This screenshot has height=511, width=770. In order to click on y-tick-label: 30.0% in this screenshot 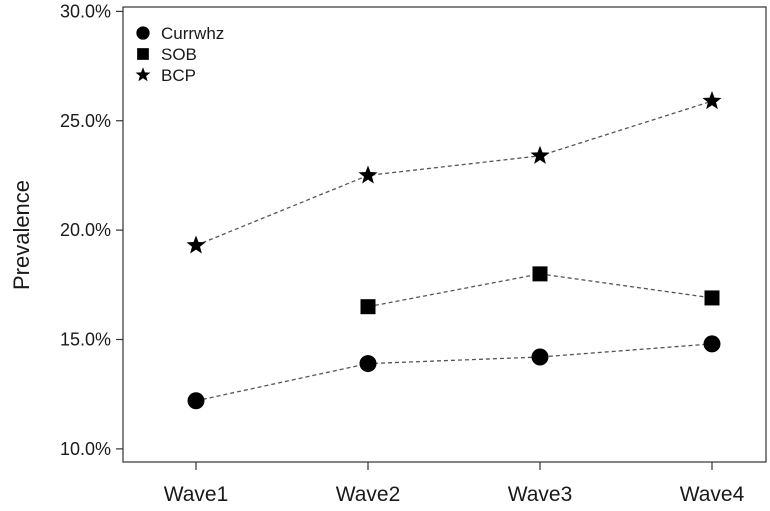, I will do `click(85, 11)`.